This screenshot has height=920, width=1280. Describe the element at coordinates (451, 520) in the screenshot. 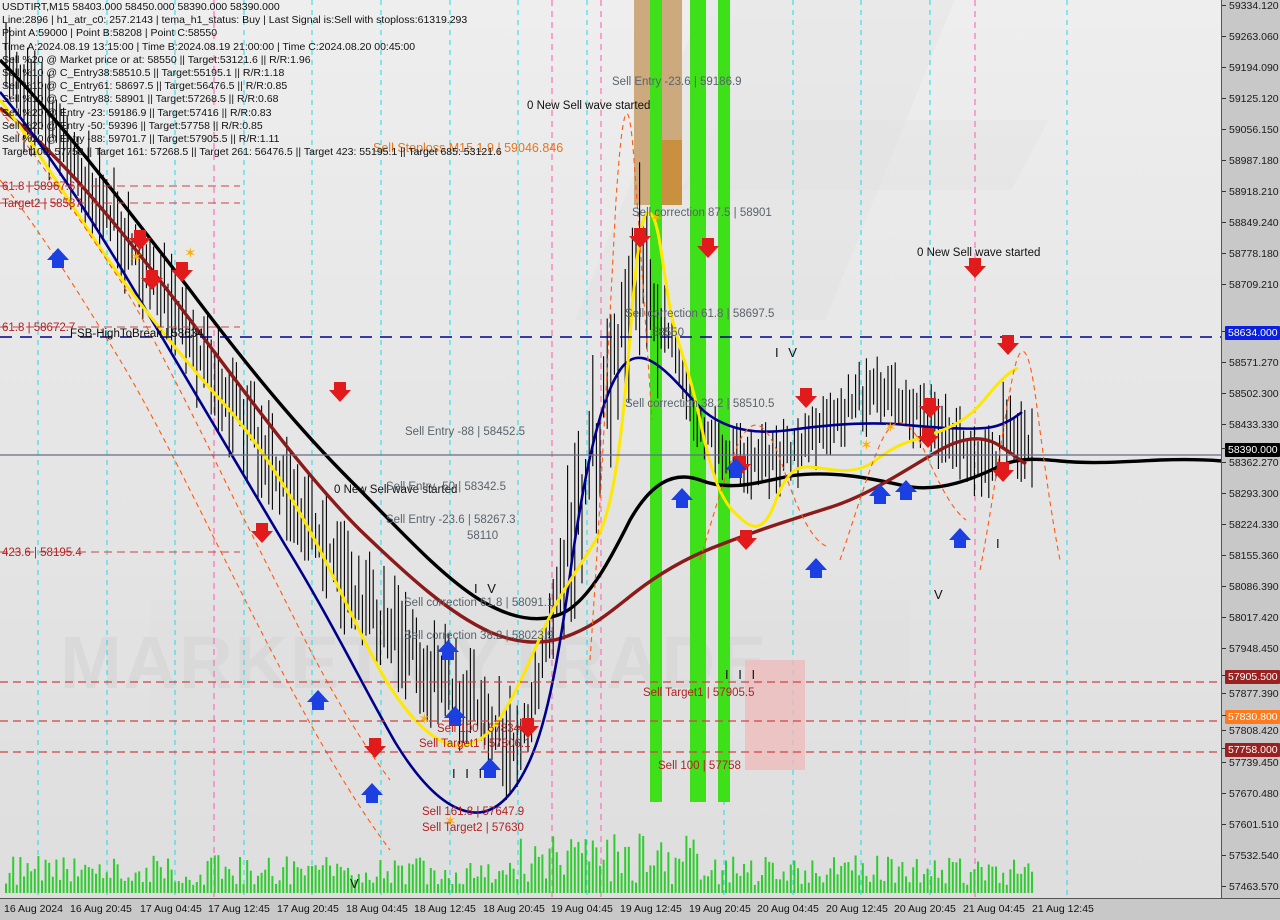

I see `annotation-sell-entry-236-58267: Sell Entry -23.6 | 58267.3` at that location.